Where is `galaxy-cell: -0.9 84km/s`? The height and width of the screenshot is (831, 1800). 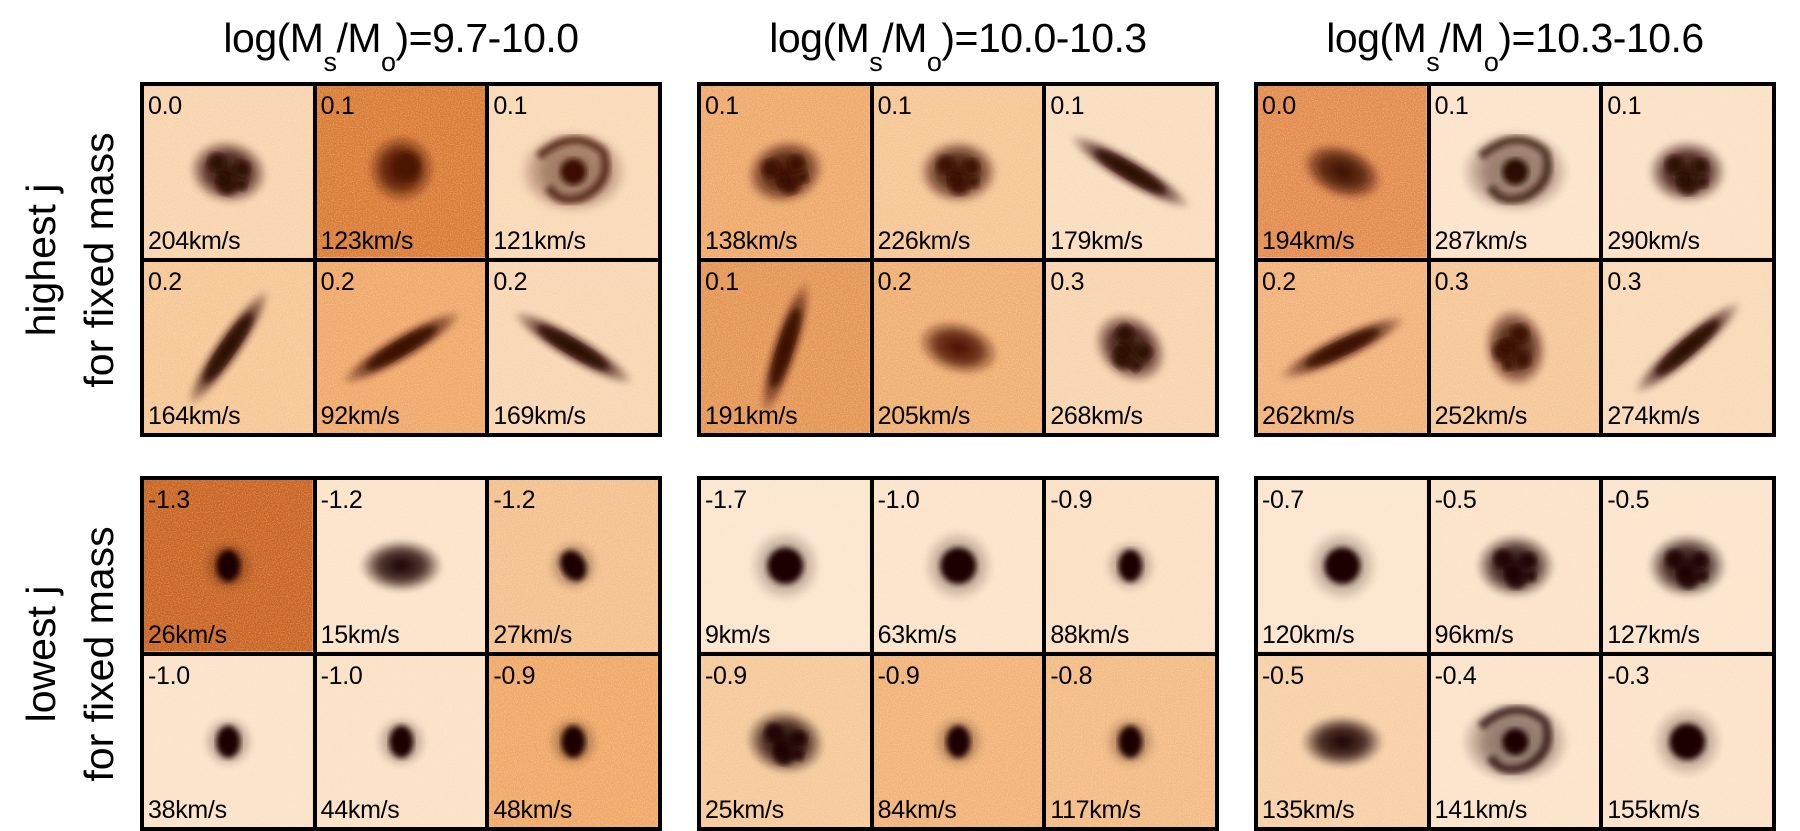 galaxy-cell: -0.9 84km/s is located at coordinates (958, 741).